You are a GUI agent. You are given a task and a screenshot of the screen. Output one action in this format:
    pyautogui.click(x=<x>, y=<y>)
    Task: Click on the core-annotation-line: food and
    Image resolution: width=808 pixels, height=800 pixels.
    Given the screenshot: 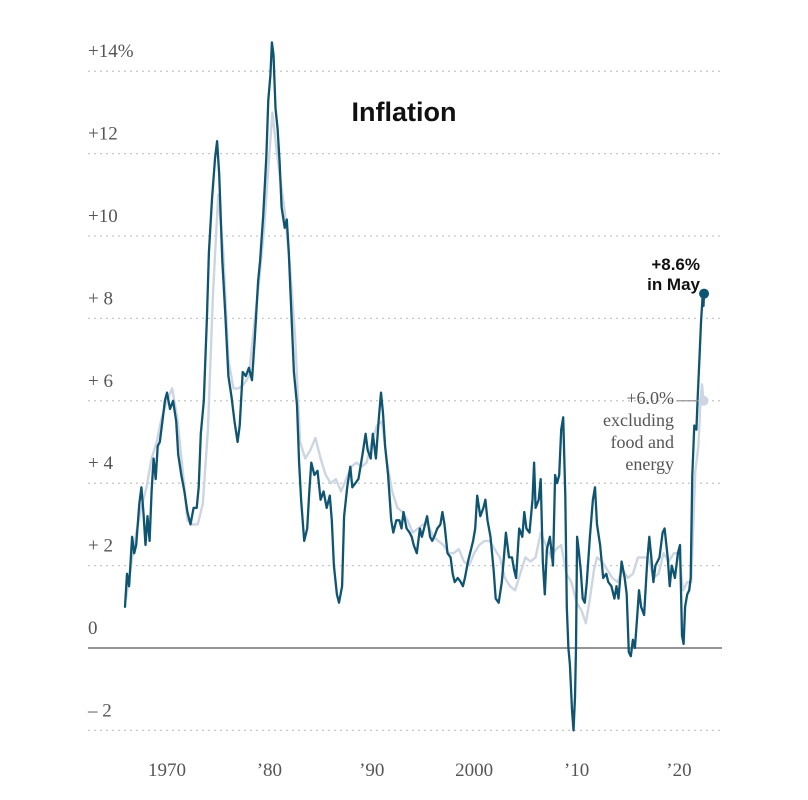 What is the action you would take?
    pyautogui.click(x=642, y=442)
    